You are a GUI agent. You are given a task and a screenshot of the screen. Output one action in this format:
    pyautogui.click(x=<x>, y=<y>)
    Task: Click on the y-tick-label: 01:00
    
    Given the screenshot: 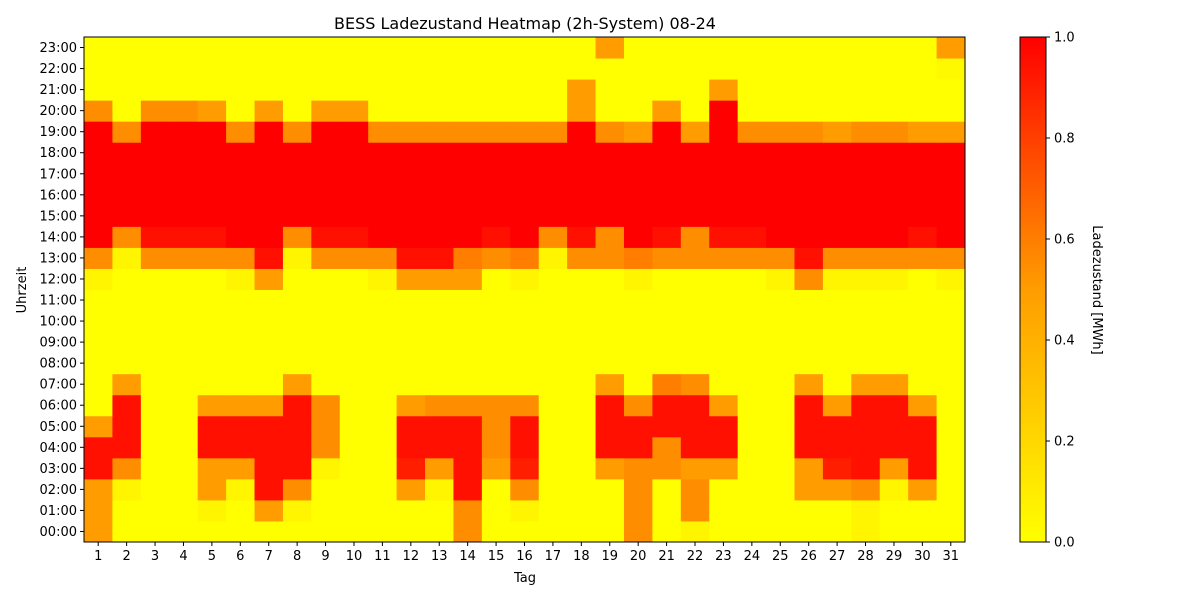 What is the action you would take?
    pyautogui.click(x=58, y=511)
    